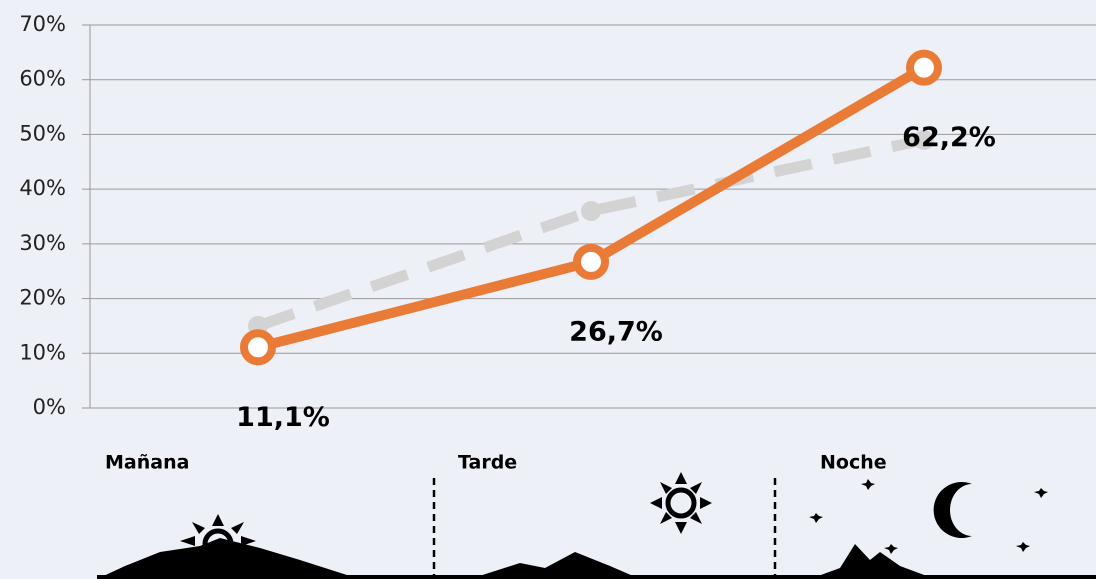 The height and width of the screenshot is (579, 1096). Describe the element at coordinates (42, 188) in the screenshot. I see `y-tick-label: 40%` at that location.